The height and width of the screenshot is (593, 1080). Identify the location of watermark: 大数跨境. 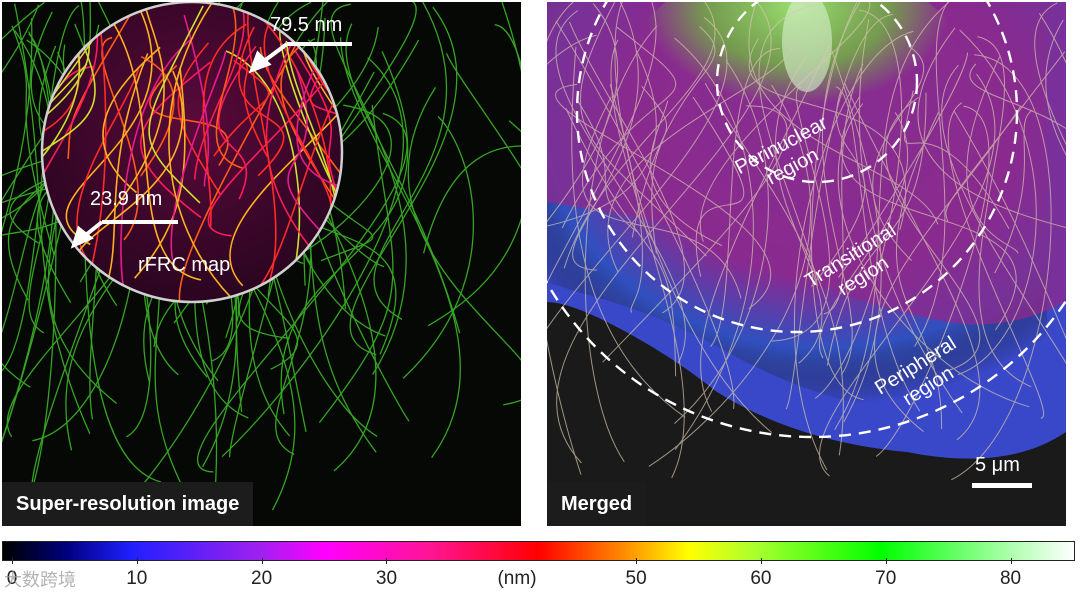
(40, 580).